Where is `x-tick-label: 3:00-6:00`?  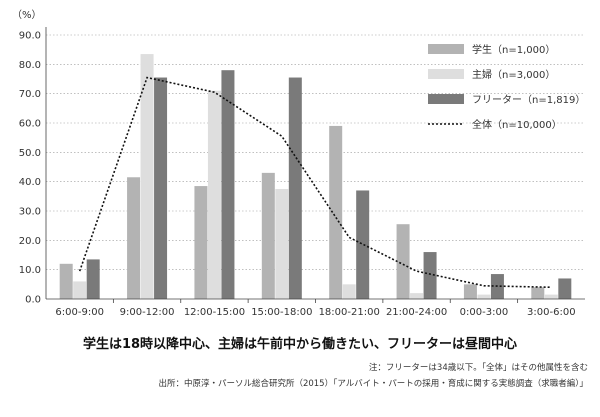 x-tick-label: 3:00-6:00 is located at coordinates (551, 312).